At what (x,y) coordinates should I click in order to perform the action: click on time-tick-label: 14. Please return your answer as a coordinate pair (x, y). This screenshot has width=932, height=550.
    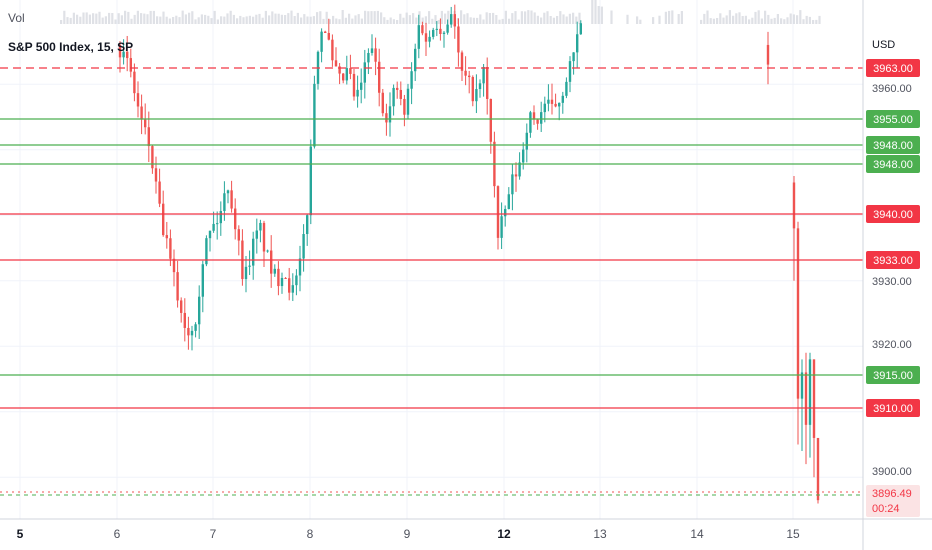
    Looking at the image, I should click on (697, 534).